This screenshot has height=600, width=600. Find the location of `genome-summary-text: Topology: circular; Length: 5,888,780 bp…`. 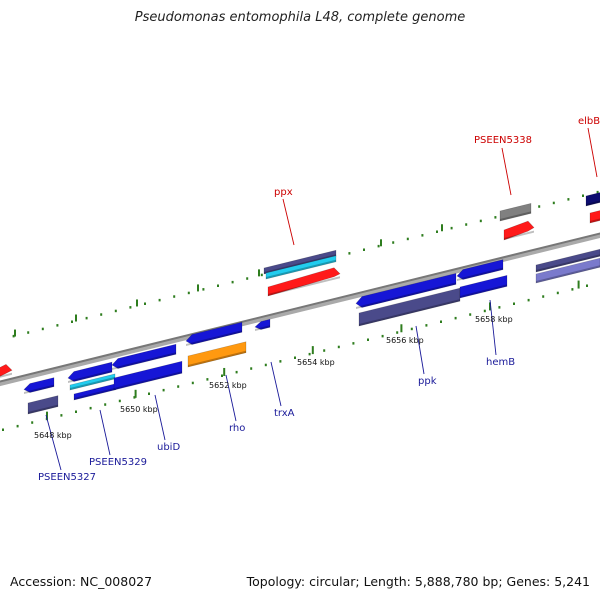

genome-summary-text: Topology: circular; Length: 5,888,780 bp… is located at coordinates (418, 581).